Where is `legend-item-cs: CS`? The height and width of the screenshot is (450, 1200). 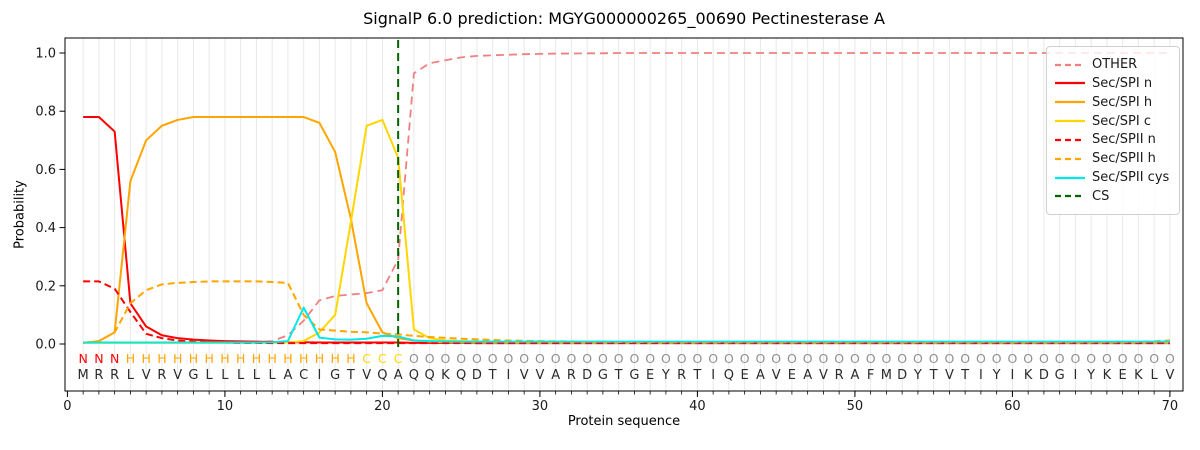 legend-item-cs: CS is located at coordinates (1113, 196).